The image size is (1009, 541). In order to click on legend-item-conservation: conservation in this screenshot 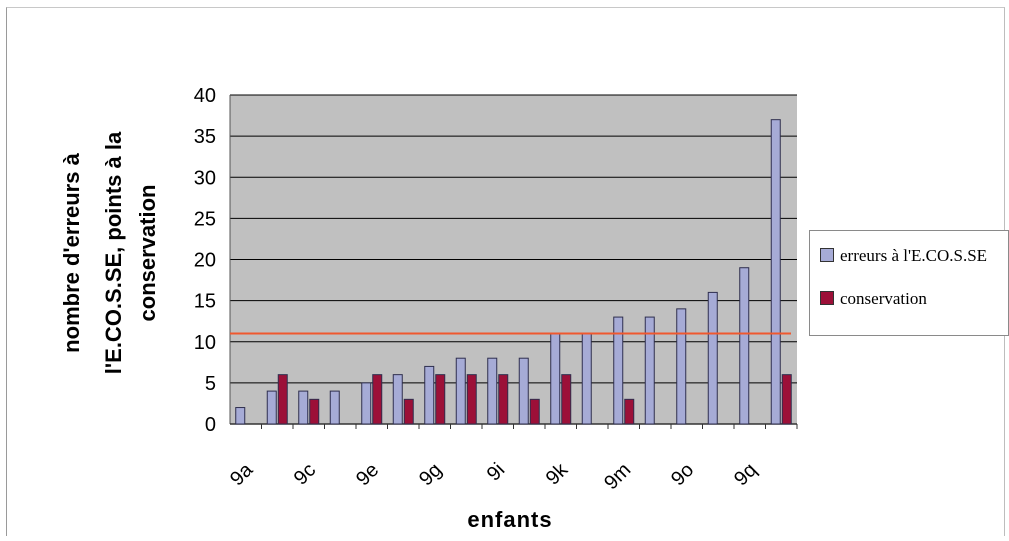, I will do `click(905, 298)`.